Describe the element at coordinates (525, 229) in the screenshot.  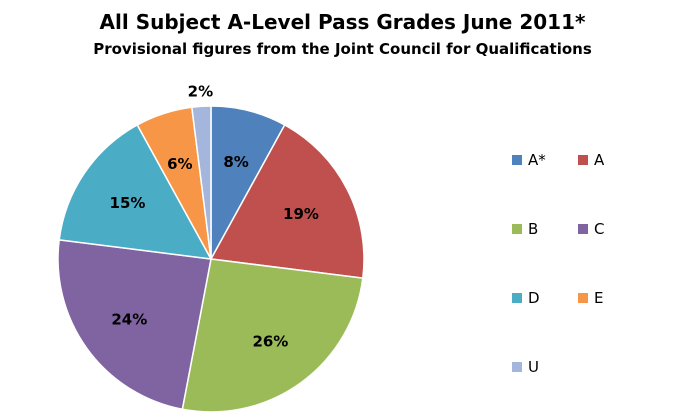
I see `legend-item-b: B` at that location.